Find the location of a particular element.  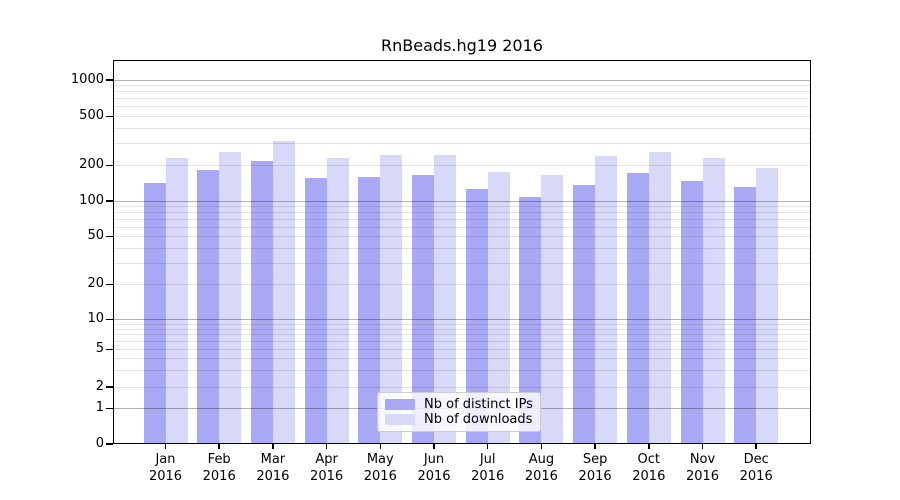

x-tick-label-month: Jul is located at coordinates (487, 459).